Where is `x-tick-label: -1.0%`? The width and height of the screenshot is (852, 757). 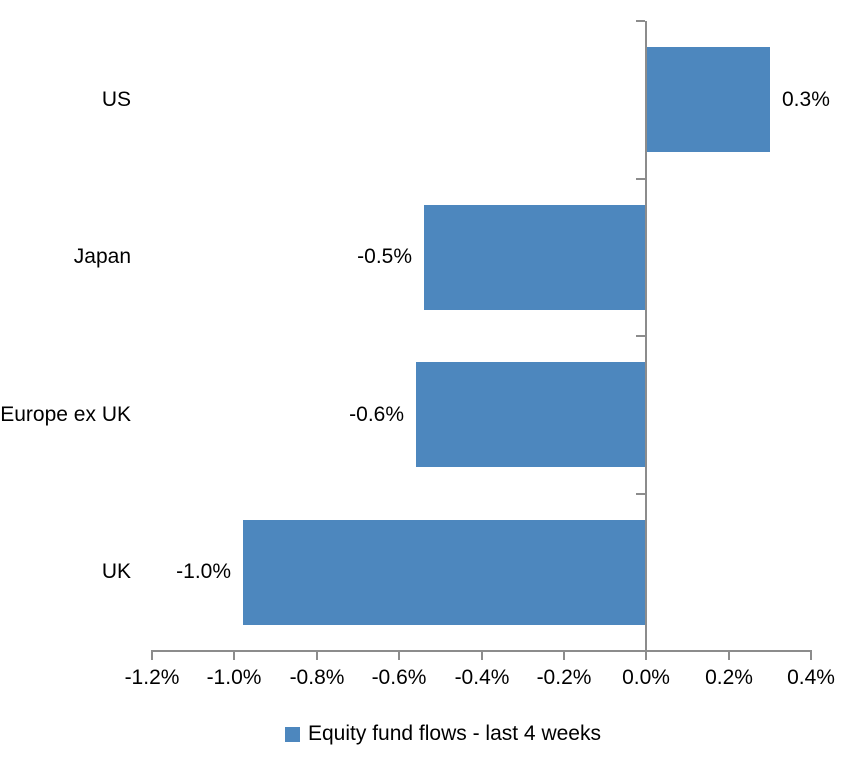 x-tick-label: -1.0% is located at coordinates (234, 677).